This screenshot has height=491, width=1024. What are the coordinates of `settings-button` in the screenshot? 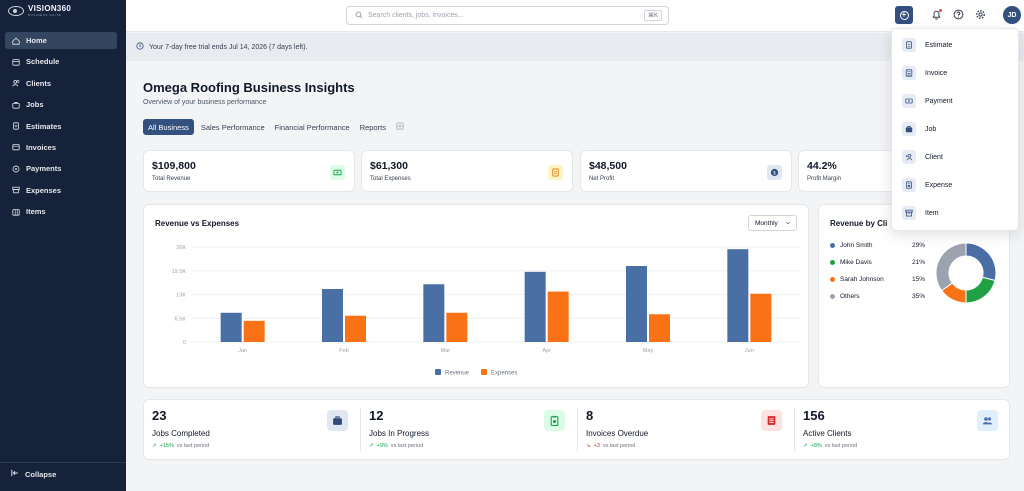 It's located at (980, 15).